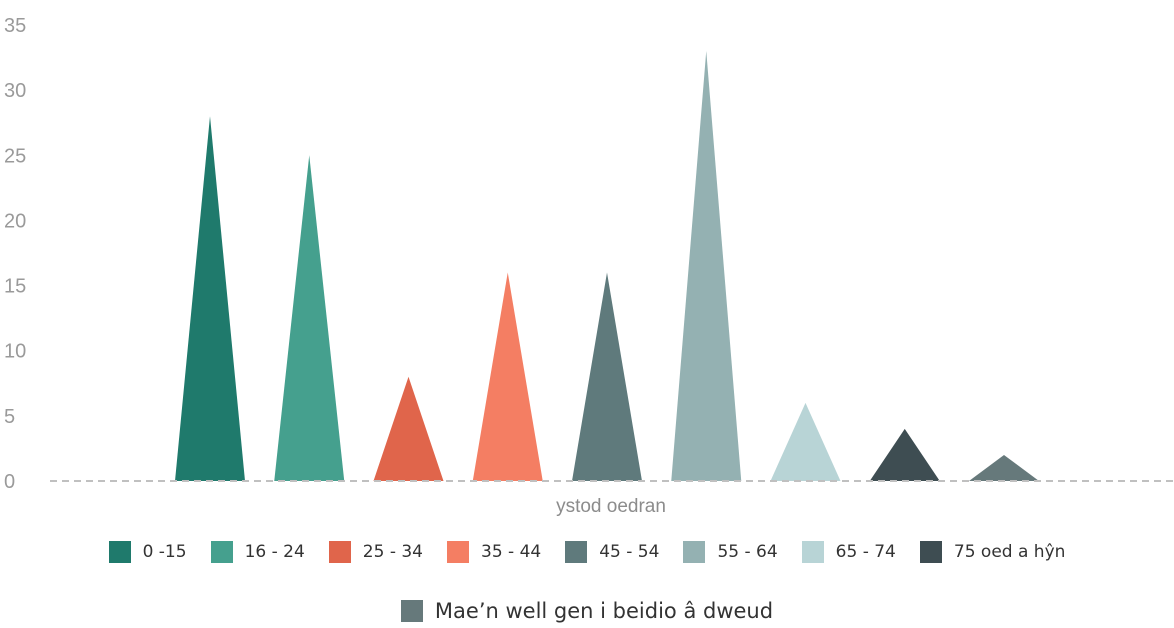 This screenshot has height=628, width=1174. What do you see at coordinates (9, 417) in the screenshot?
I see `y-tick-label: 5` at bounding box center [9, 417].